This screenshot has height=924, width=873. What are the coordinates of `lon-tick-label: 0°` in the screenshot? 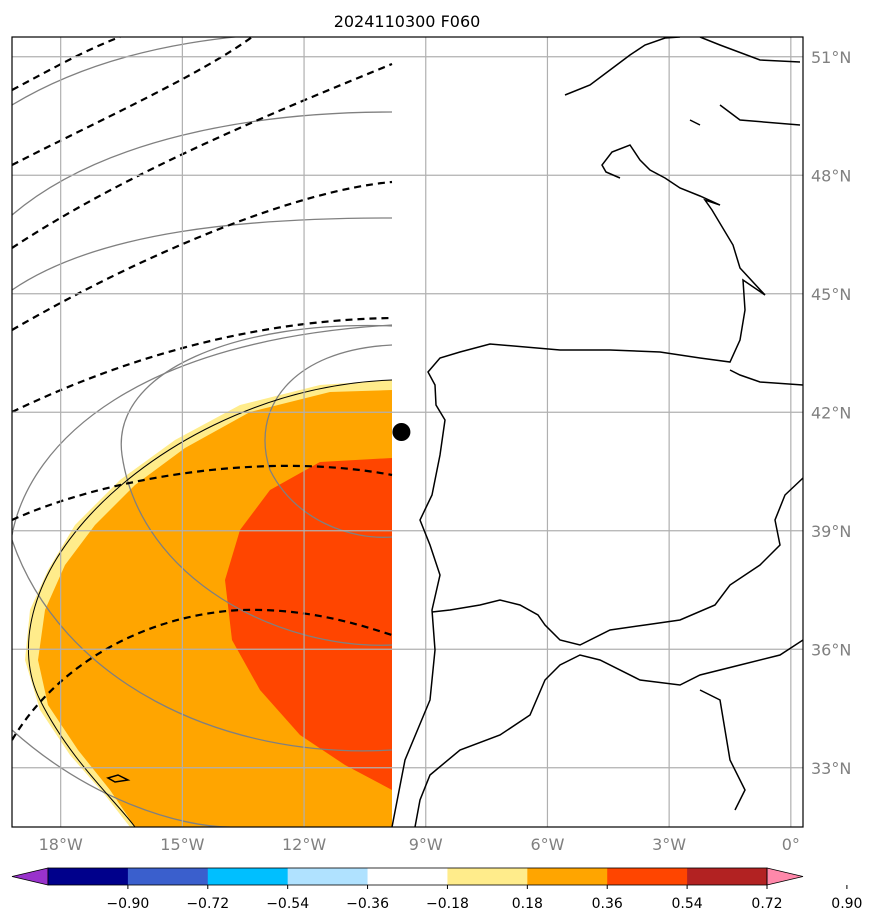 It's located at (791, 844).